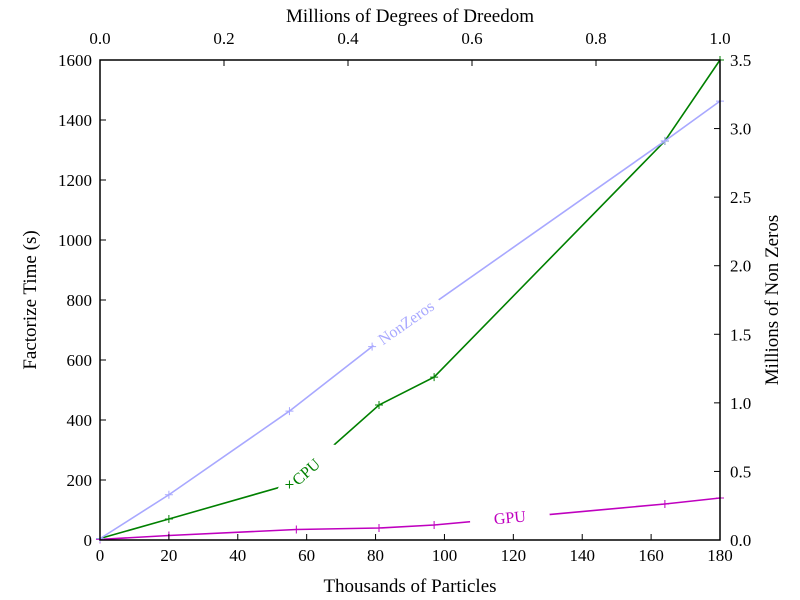 The width and height of the screenshot is (800, 600). What do you see at coordinates (410, 16) in the screenshot?
I see `top-axis-title: Millions of Degrees of Dreedom` at bounding box center [410, 16].